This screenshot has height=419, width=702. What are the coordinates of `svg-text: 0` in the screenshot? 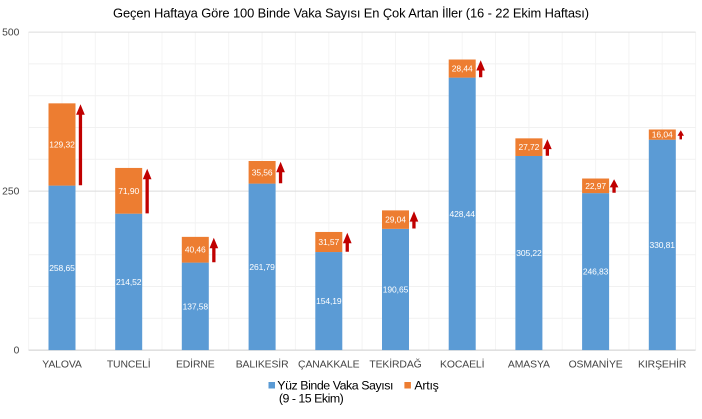 It's located at (17, 351).